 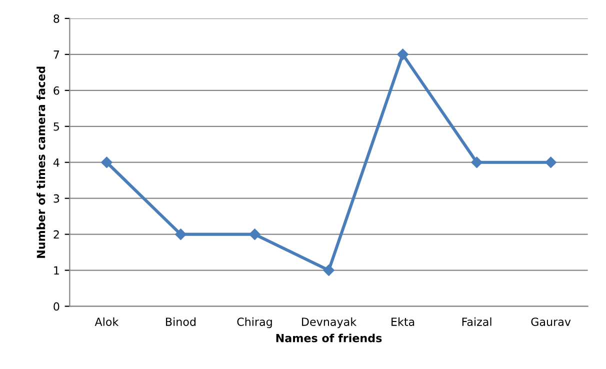 I want to click on y-tick-label: 8, so click(x=57, y=18).